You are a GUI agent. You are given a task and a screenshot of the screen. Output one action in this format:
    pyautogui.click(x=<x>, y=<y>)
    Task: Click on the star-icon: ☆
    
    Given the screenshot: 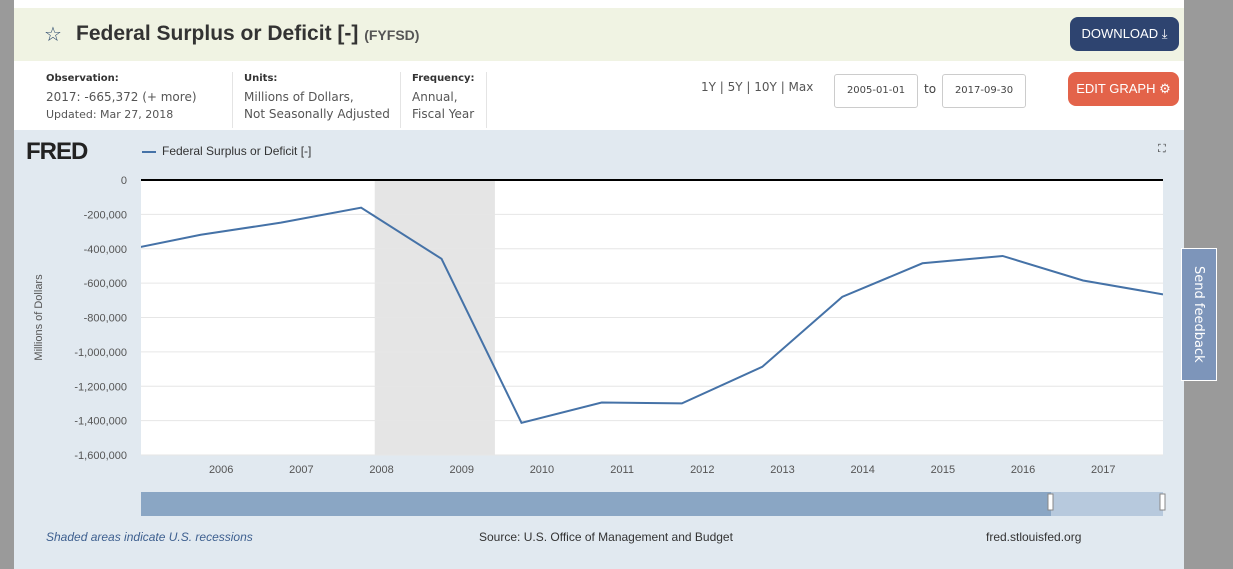 What is the action you would take?
    pyautogui.click(x=53, y=34)
    